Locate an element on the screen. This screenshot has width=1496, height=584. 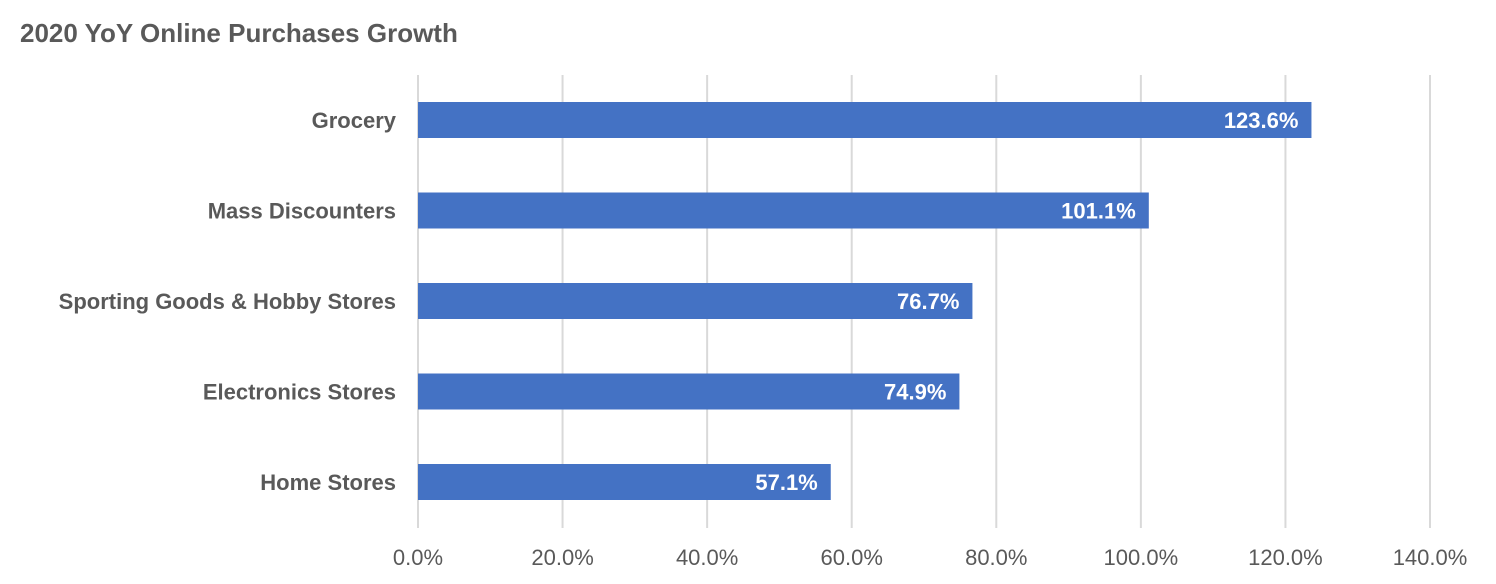
chart-title: 2020 YoY Online Purchases Growth is located at coordinates (239, 33).